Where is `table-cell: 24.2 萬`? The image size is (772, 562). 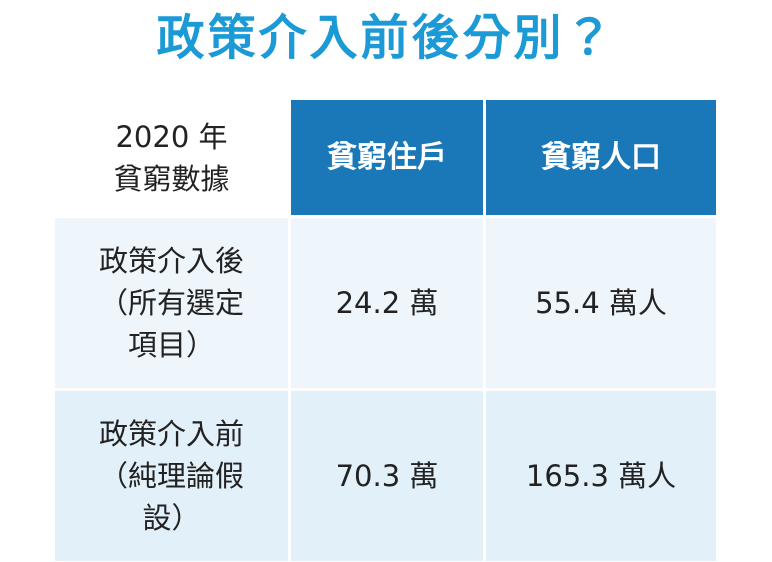 table-cell: 24.2 萬 is located at coordinates (387, 303).